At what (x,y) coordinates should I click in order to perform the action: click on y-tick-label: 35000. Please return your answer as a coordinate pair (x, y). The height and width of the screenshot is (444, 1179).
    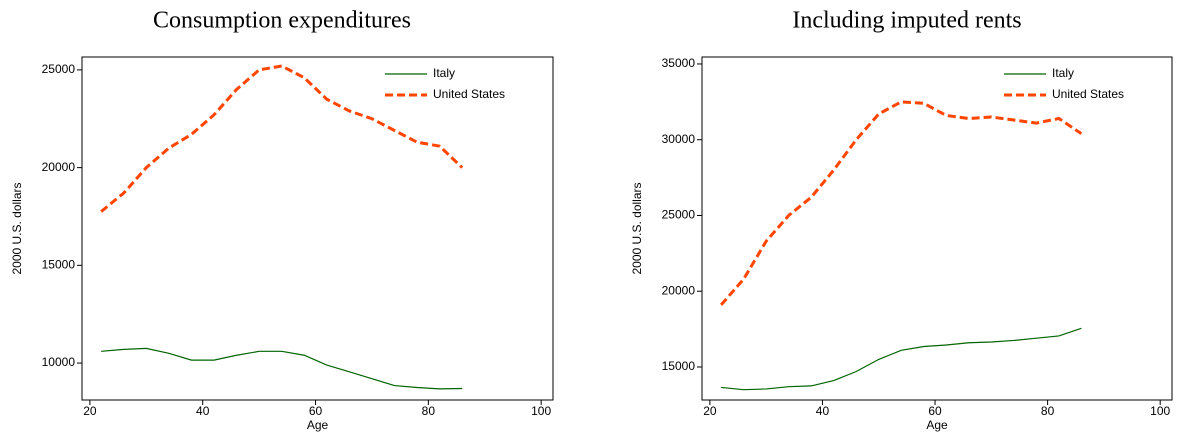
    Looking at the image, I should click on (679, 63).